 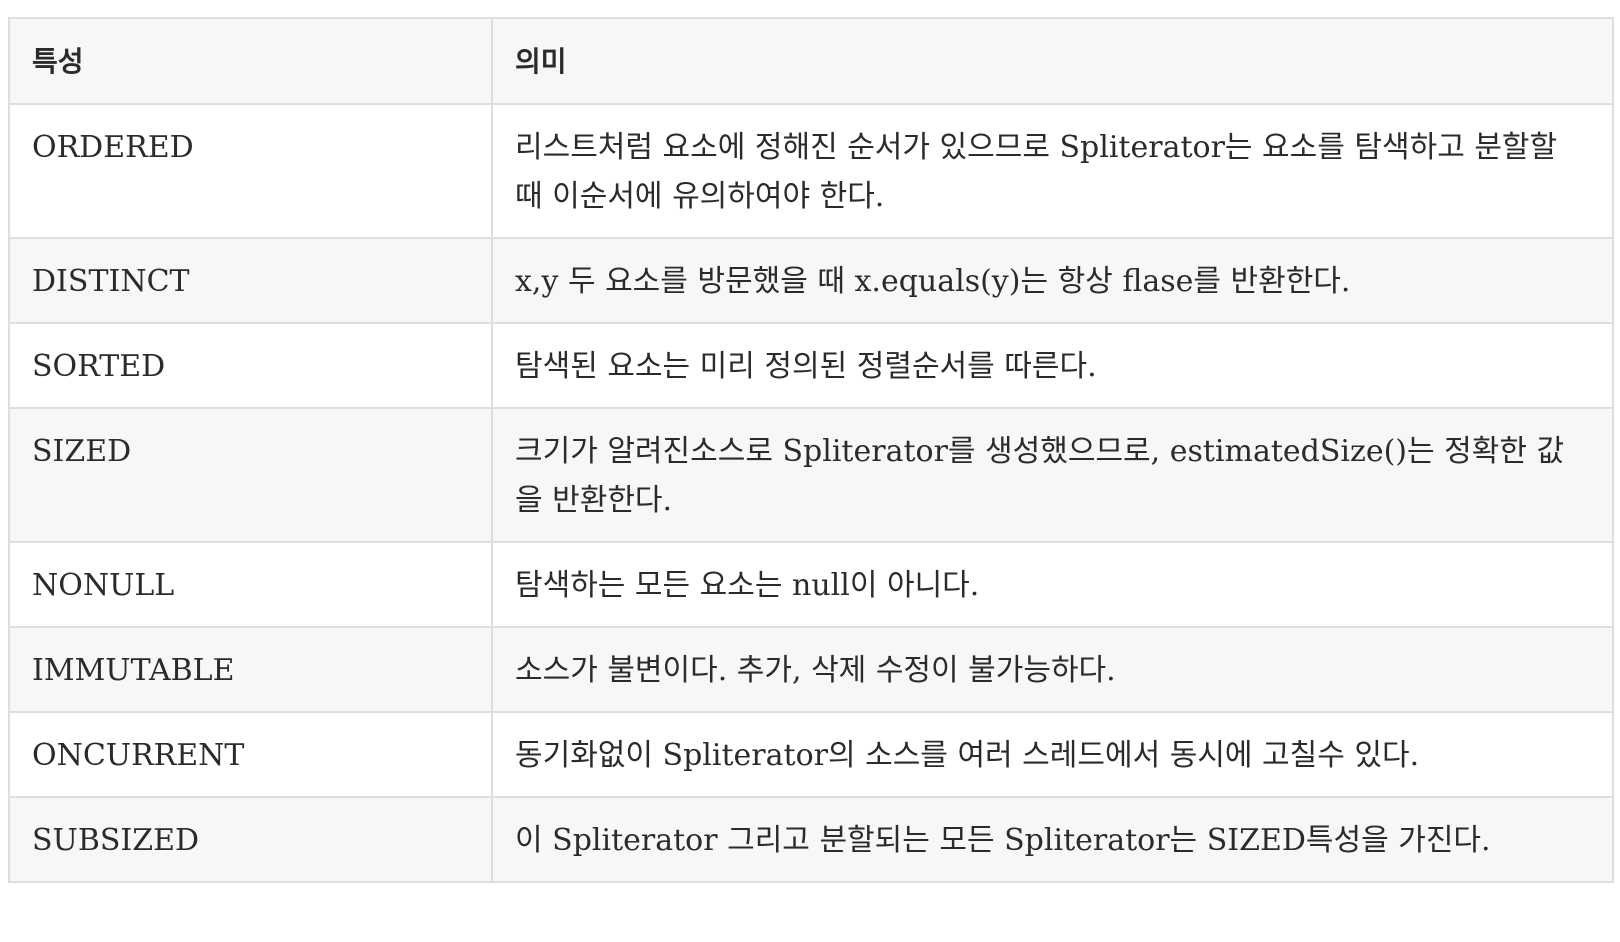 I want to click on characteristic-name: ONCURRENT, so click(x=250, y=754).